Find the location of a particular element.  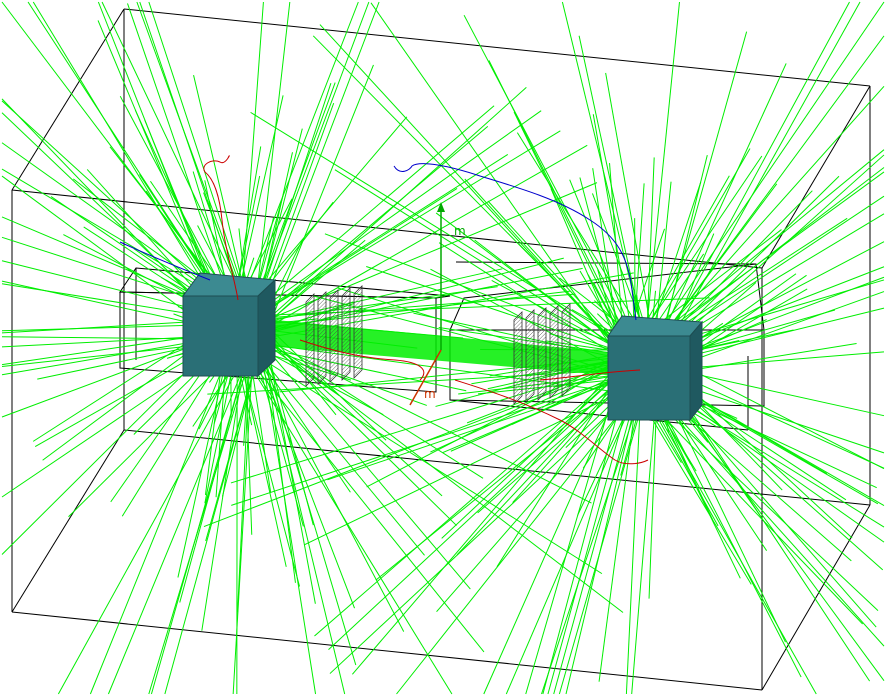

world-box-front-top is located at coordinates (387, 229).